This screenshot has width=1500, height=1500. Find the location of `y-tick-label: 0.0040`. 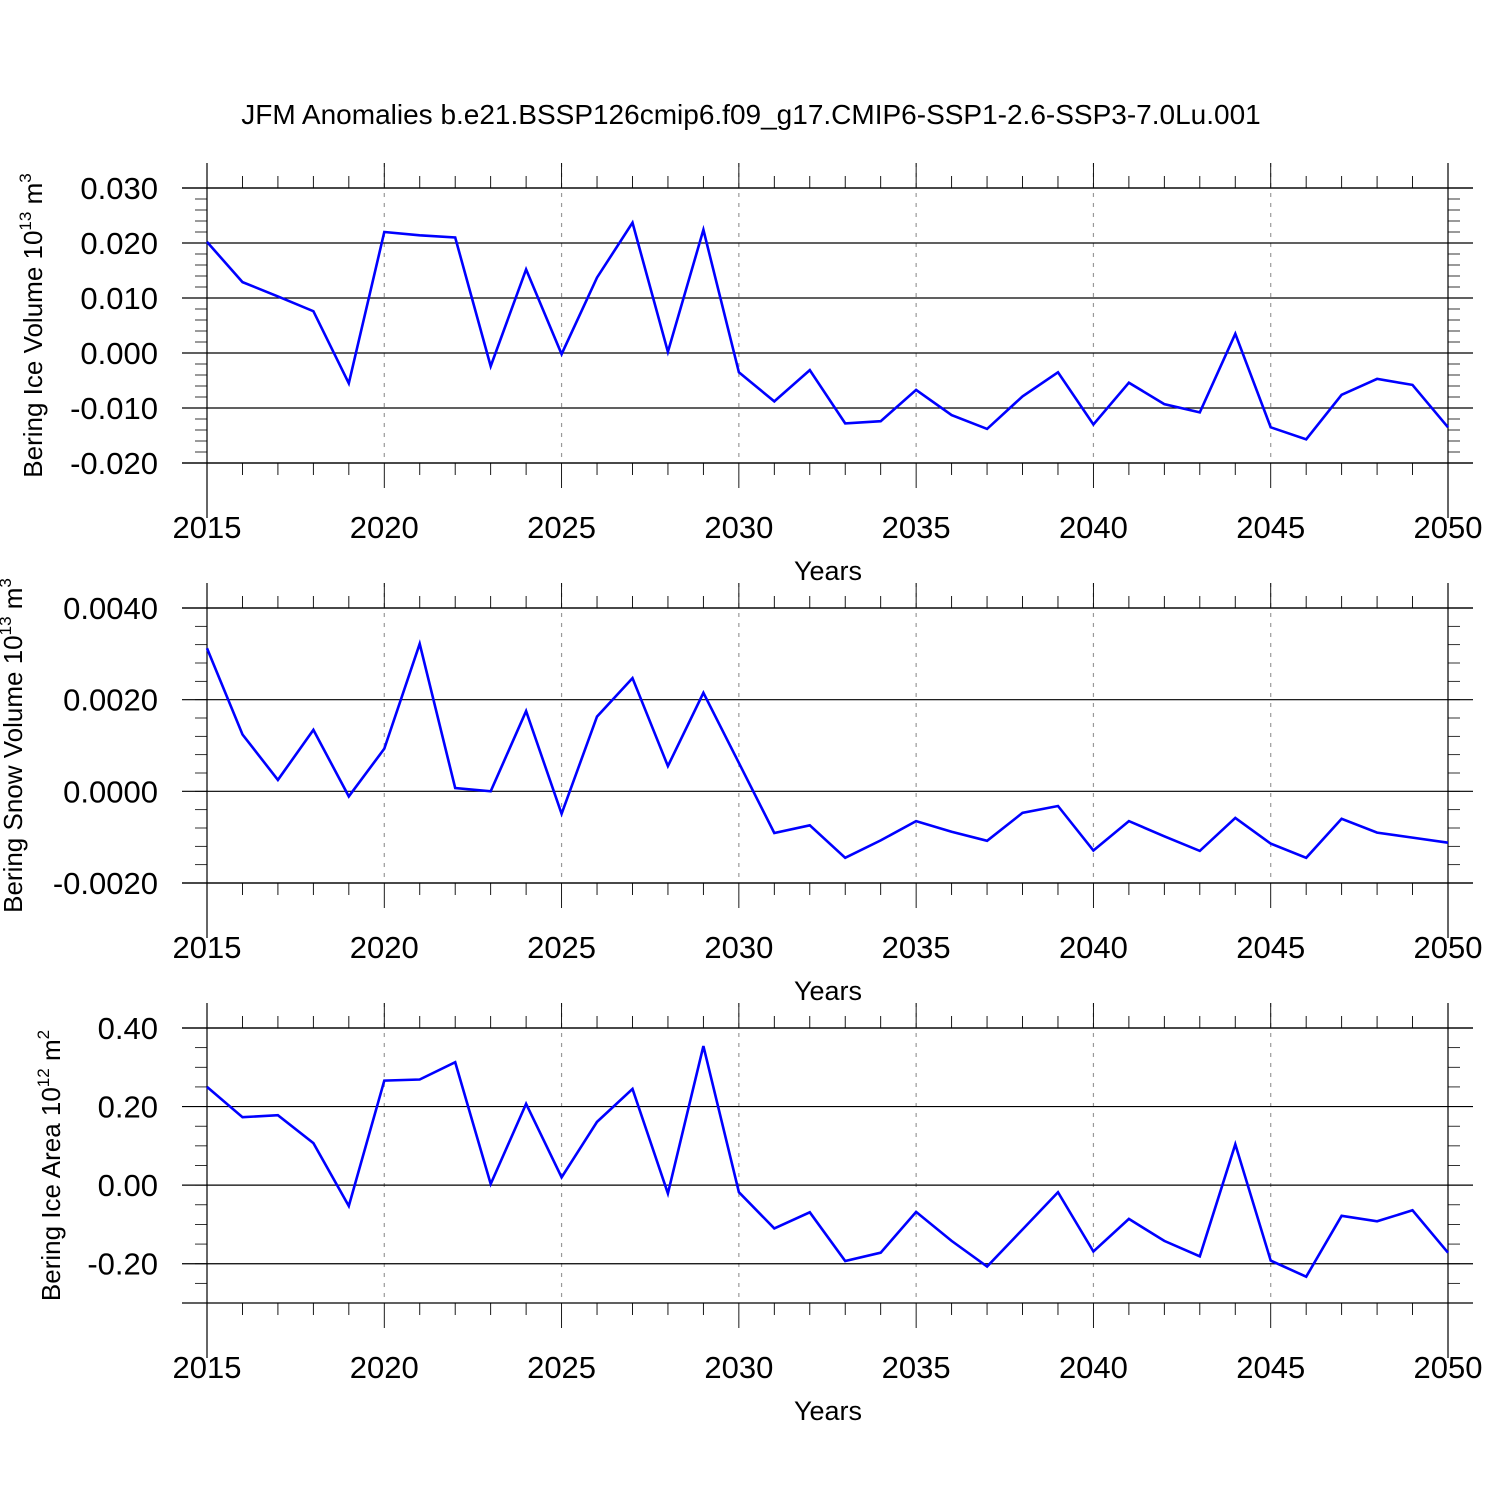

y-tick-label: 0.0040 is located at coordinates (110, 608).